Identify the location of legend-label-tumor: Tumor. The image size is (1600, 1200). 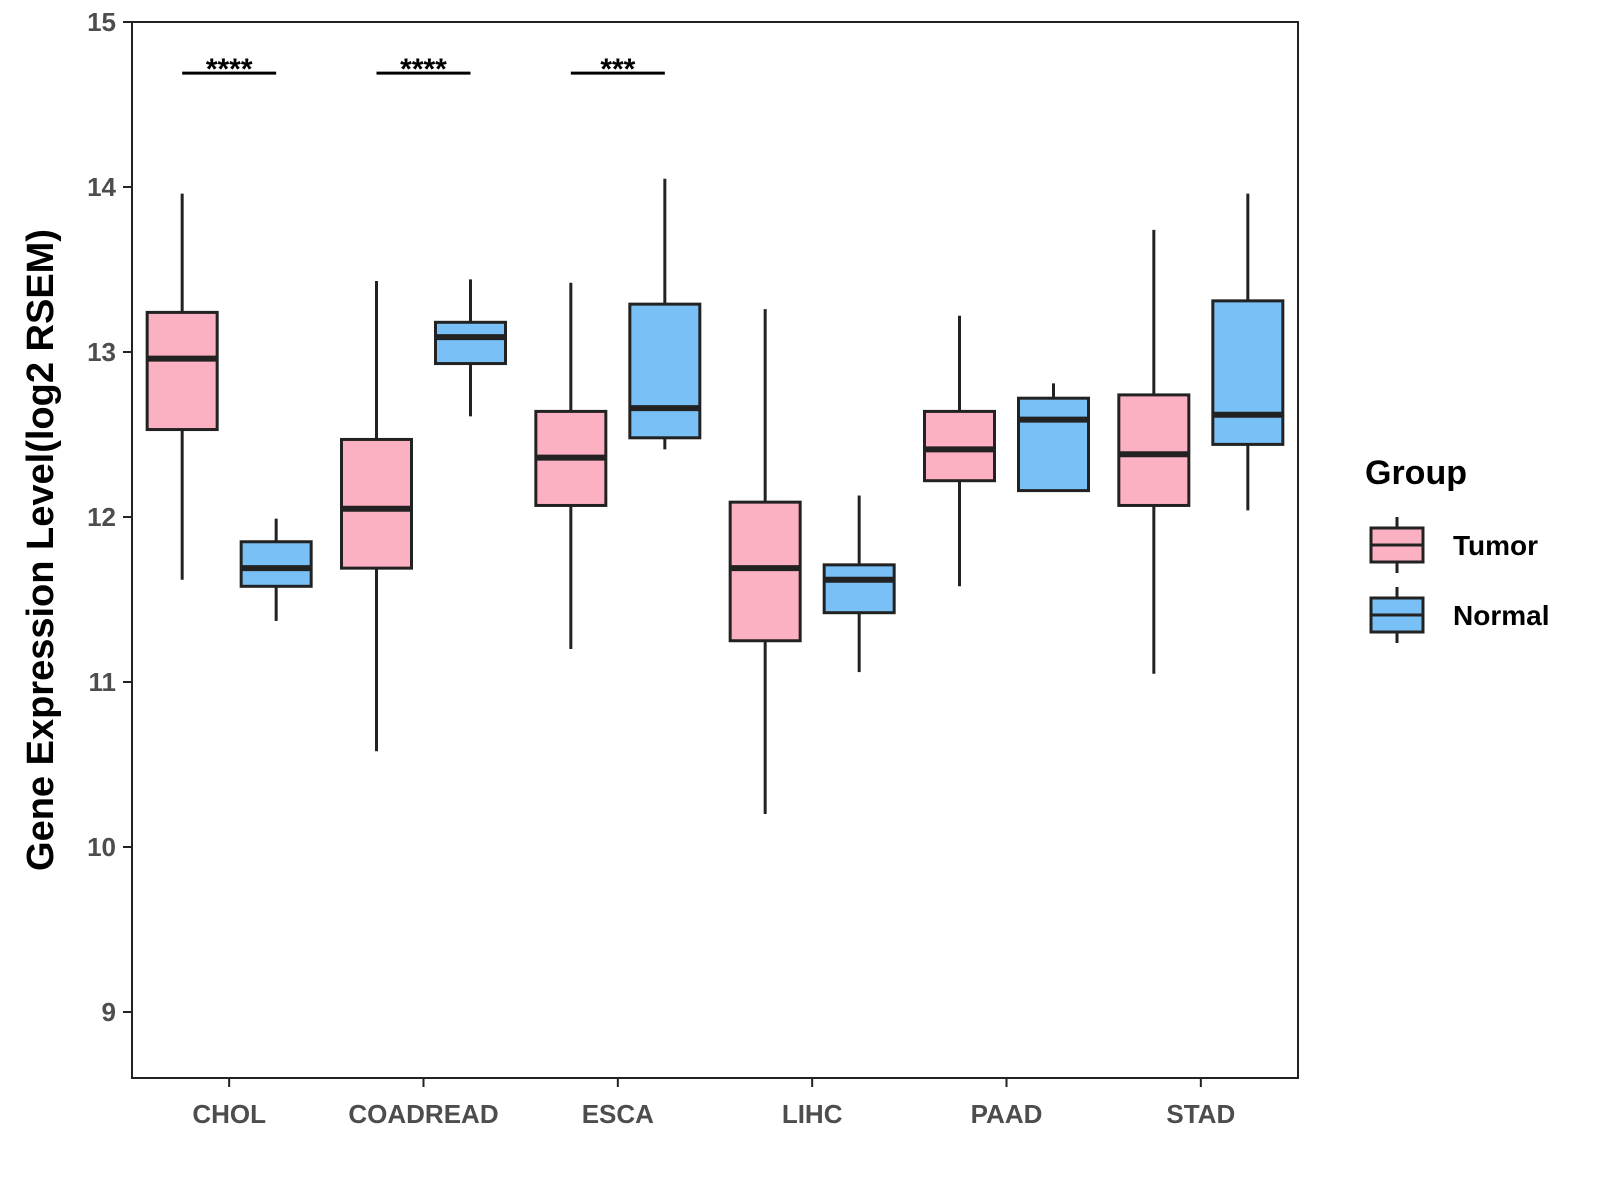
(1495, 545).